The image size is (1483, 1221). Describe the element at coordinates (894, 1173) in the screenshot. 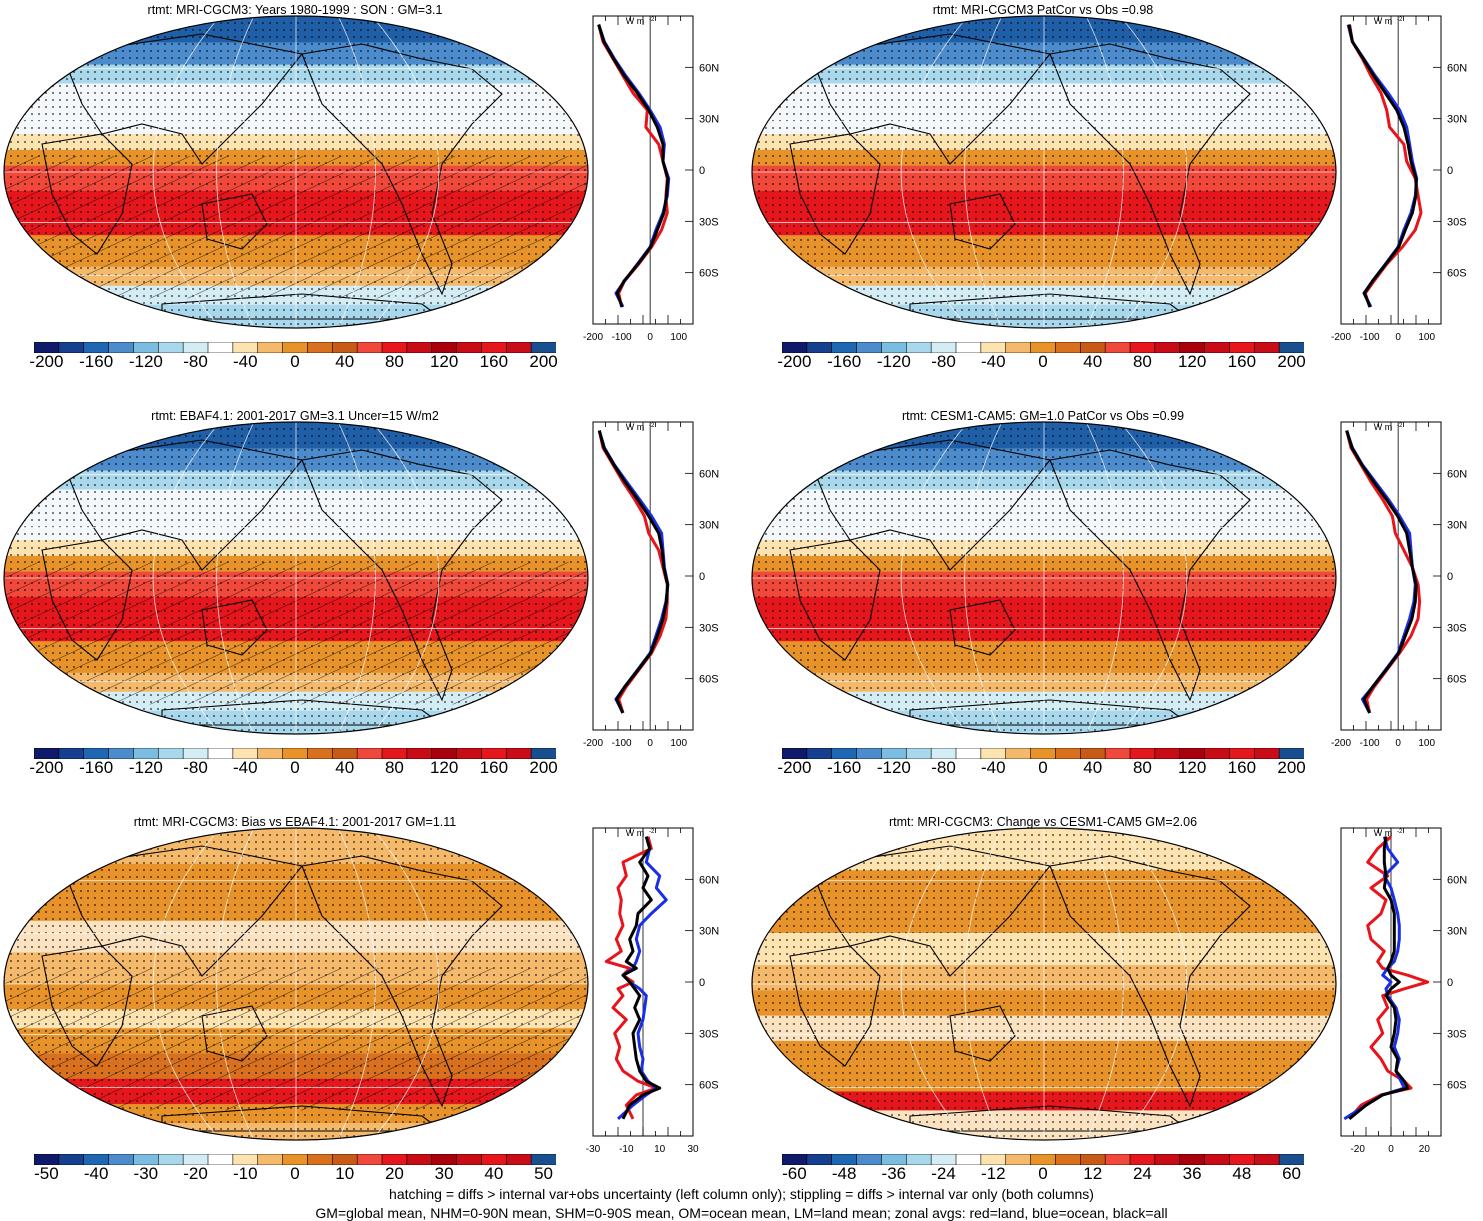

I see `colorbar-tick-label: -36` at that location.